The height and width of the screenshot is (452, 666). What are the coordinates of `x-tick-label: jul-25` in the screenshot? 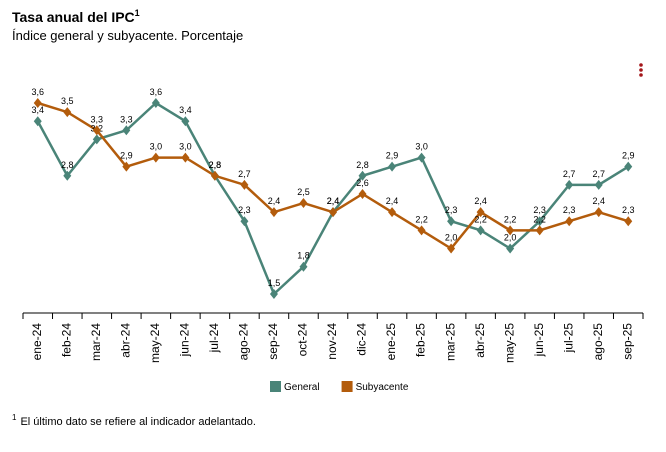 It's located at (568, 338).